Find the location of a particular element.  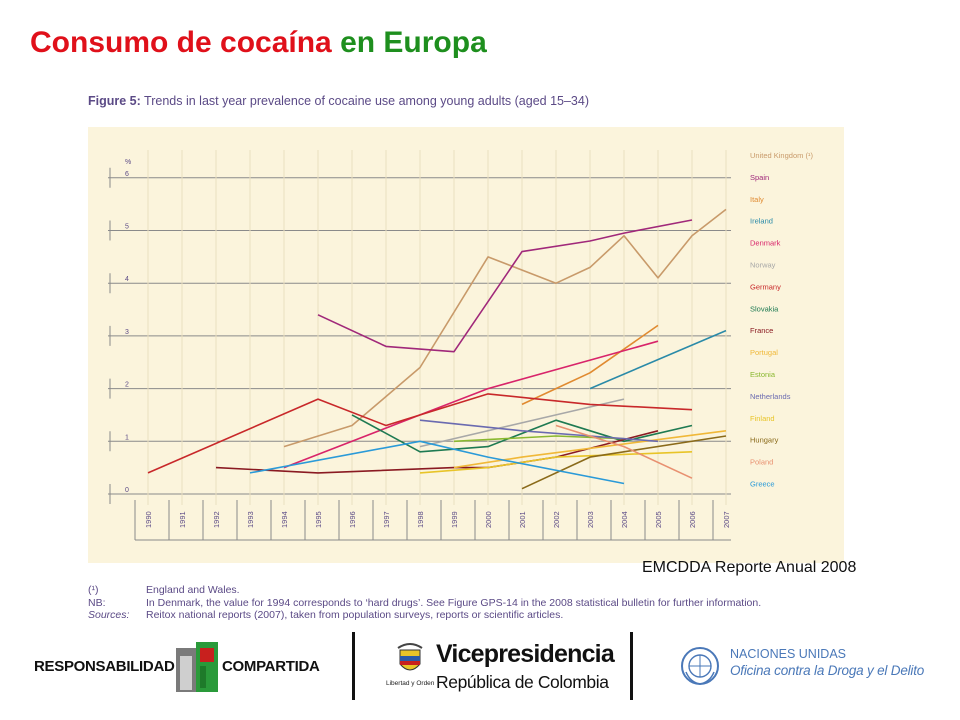

coat-of-arms-icon is located at coordinates (410, 657).